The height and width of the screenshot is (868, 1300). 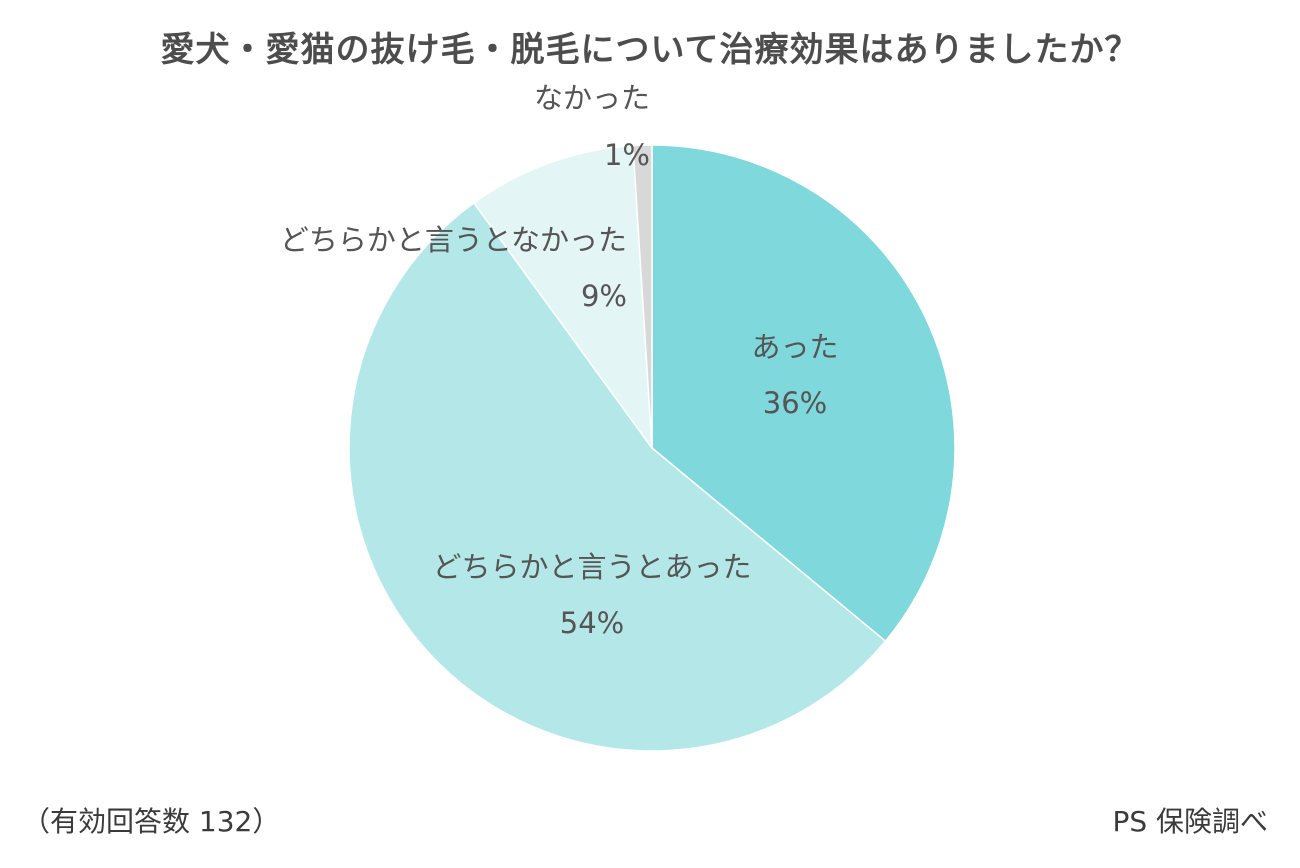 What do you see at coordinates (604, 296) in the screenshot?
I see `slice-value-dochiraka-nakatta: 9%` at bounding box center [604, 296].